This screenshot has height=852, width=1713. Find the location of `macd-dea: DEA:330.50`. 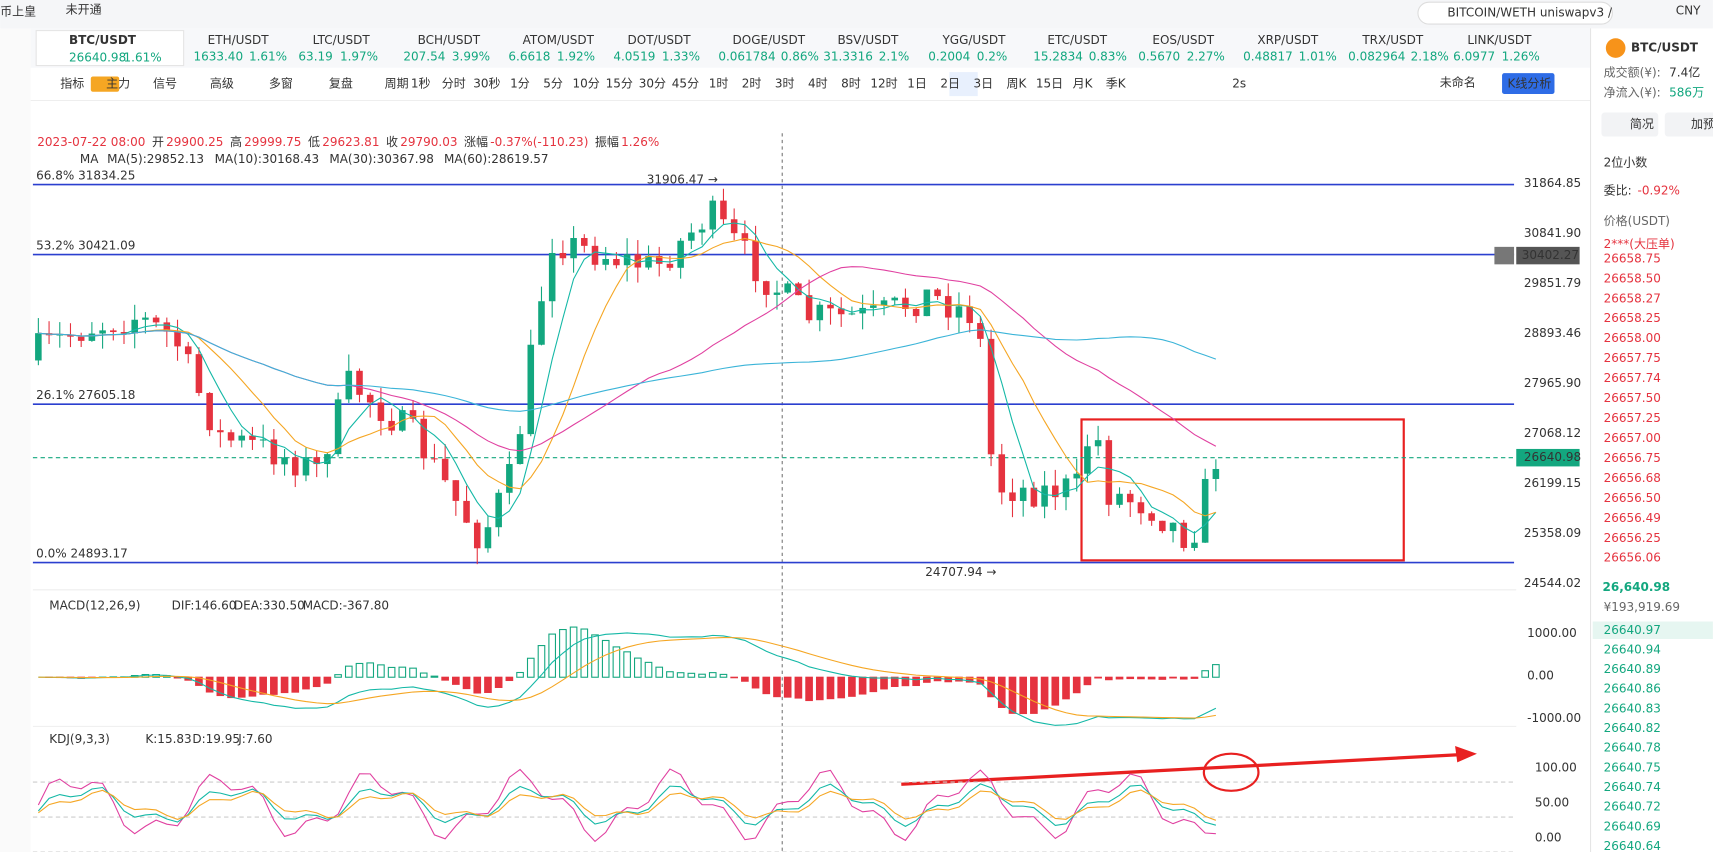

macd-dea: DEA:330.50 is located at coordinates (269, 606).